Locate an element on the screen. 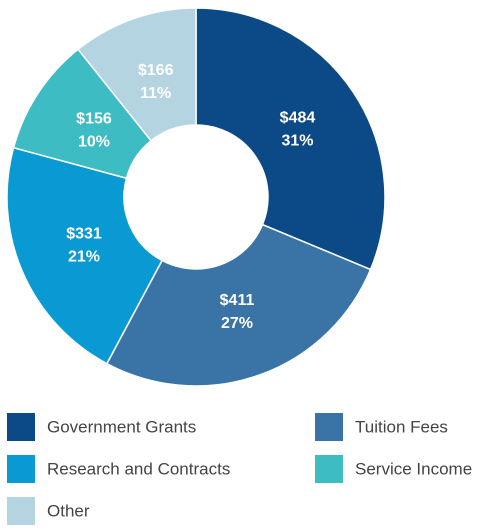 The width and height of the screenshot is (488, 530). percent-label: 10% is located at coordinates (94, 141).